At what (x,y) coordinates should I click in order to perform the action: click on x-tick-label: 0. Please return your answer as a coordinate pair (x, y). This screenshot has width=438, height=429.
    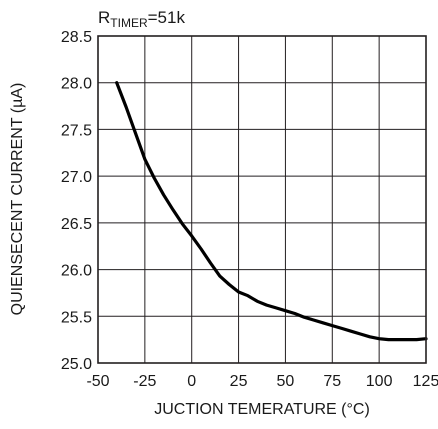
    Looking at the image, I should click on (191, 381).